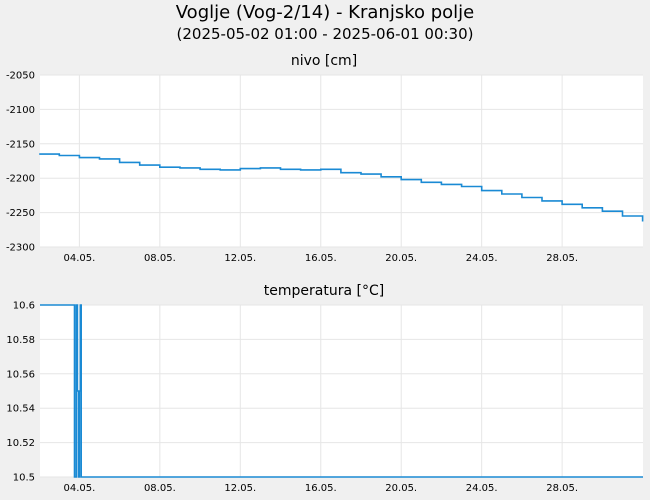 This screenshot has height=500, width=650. Describe the element at coordinates (324, 291) in the screenshot. I see `temperature-chart-title: temperatura [°C]` at that location.